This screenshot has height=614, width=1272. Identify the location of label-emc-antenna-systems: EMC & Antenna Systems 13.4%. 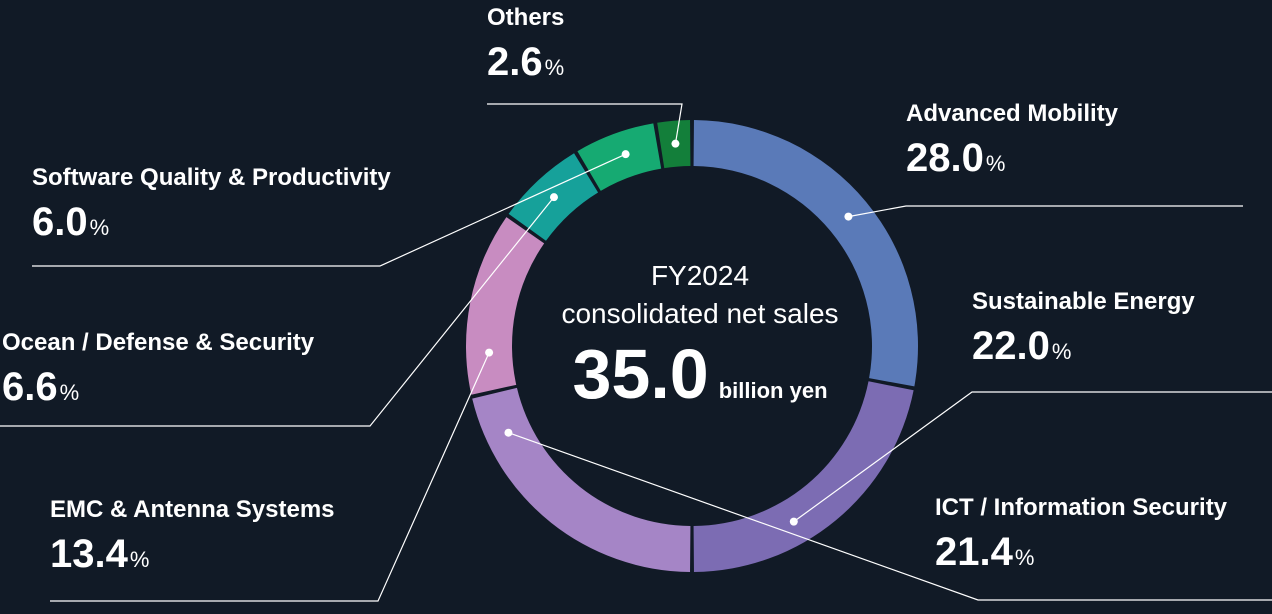
(192, 540).